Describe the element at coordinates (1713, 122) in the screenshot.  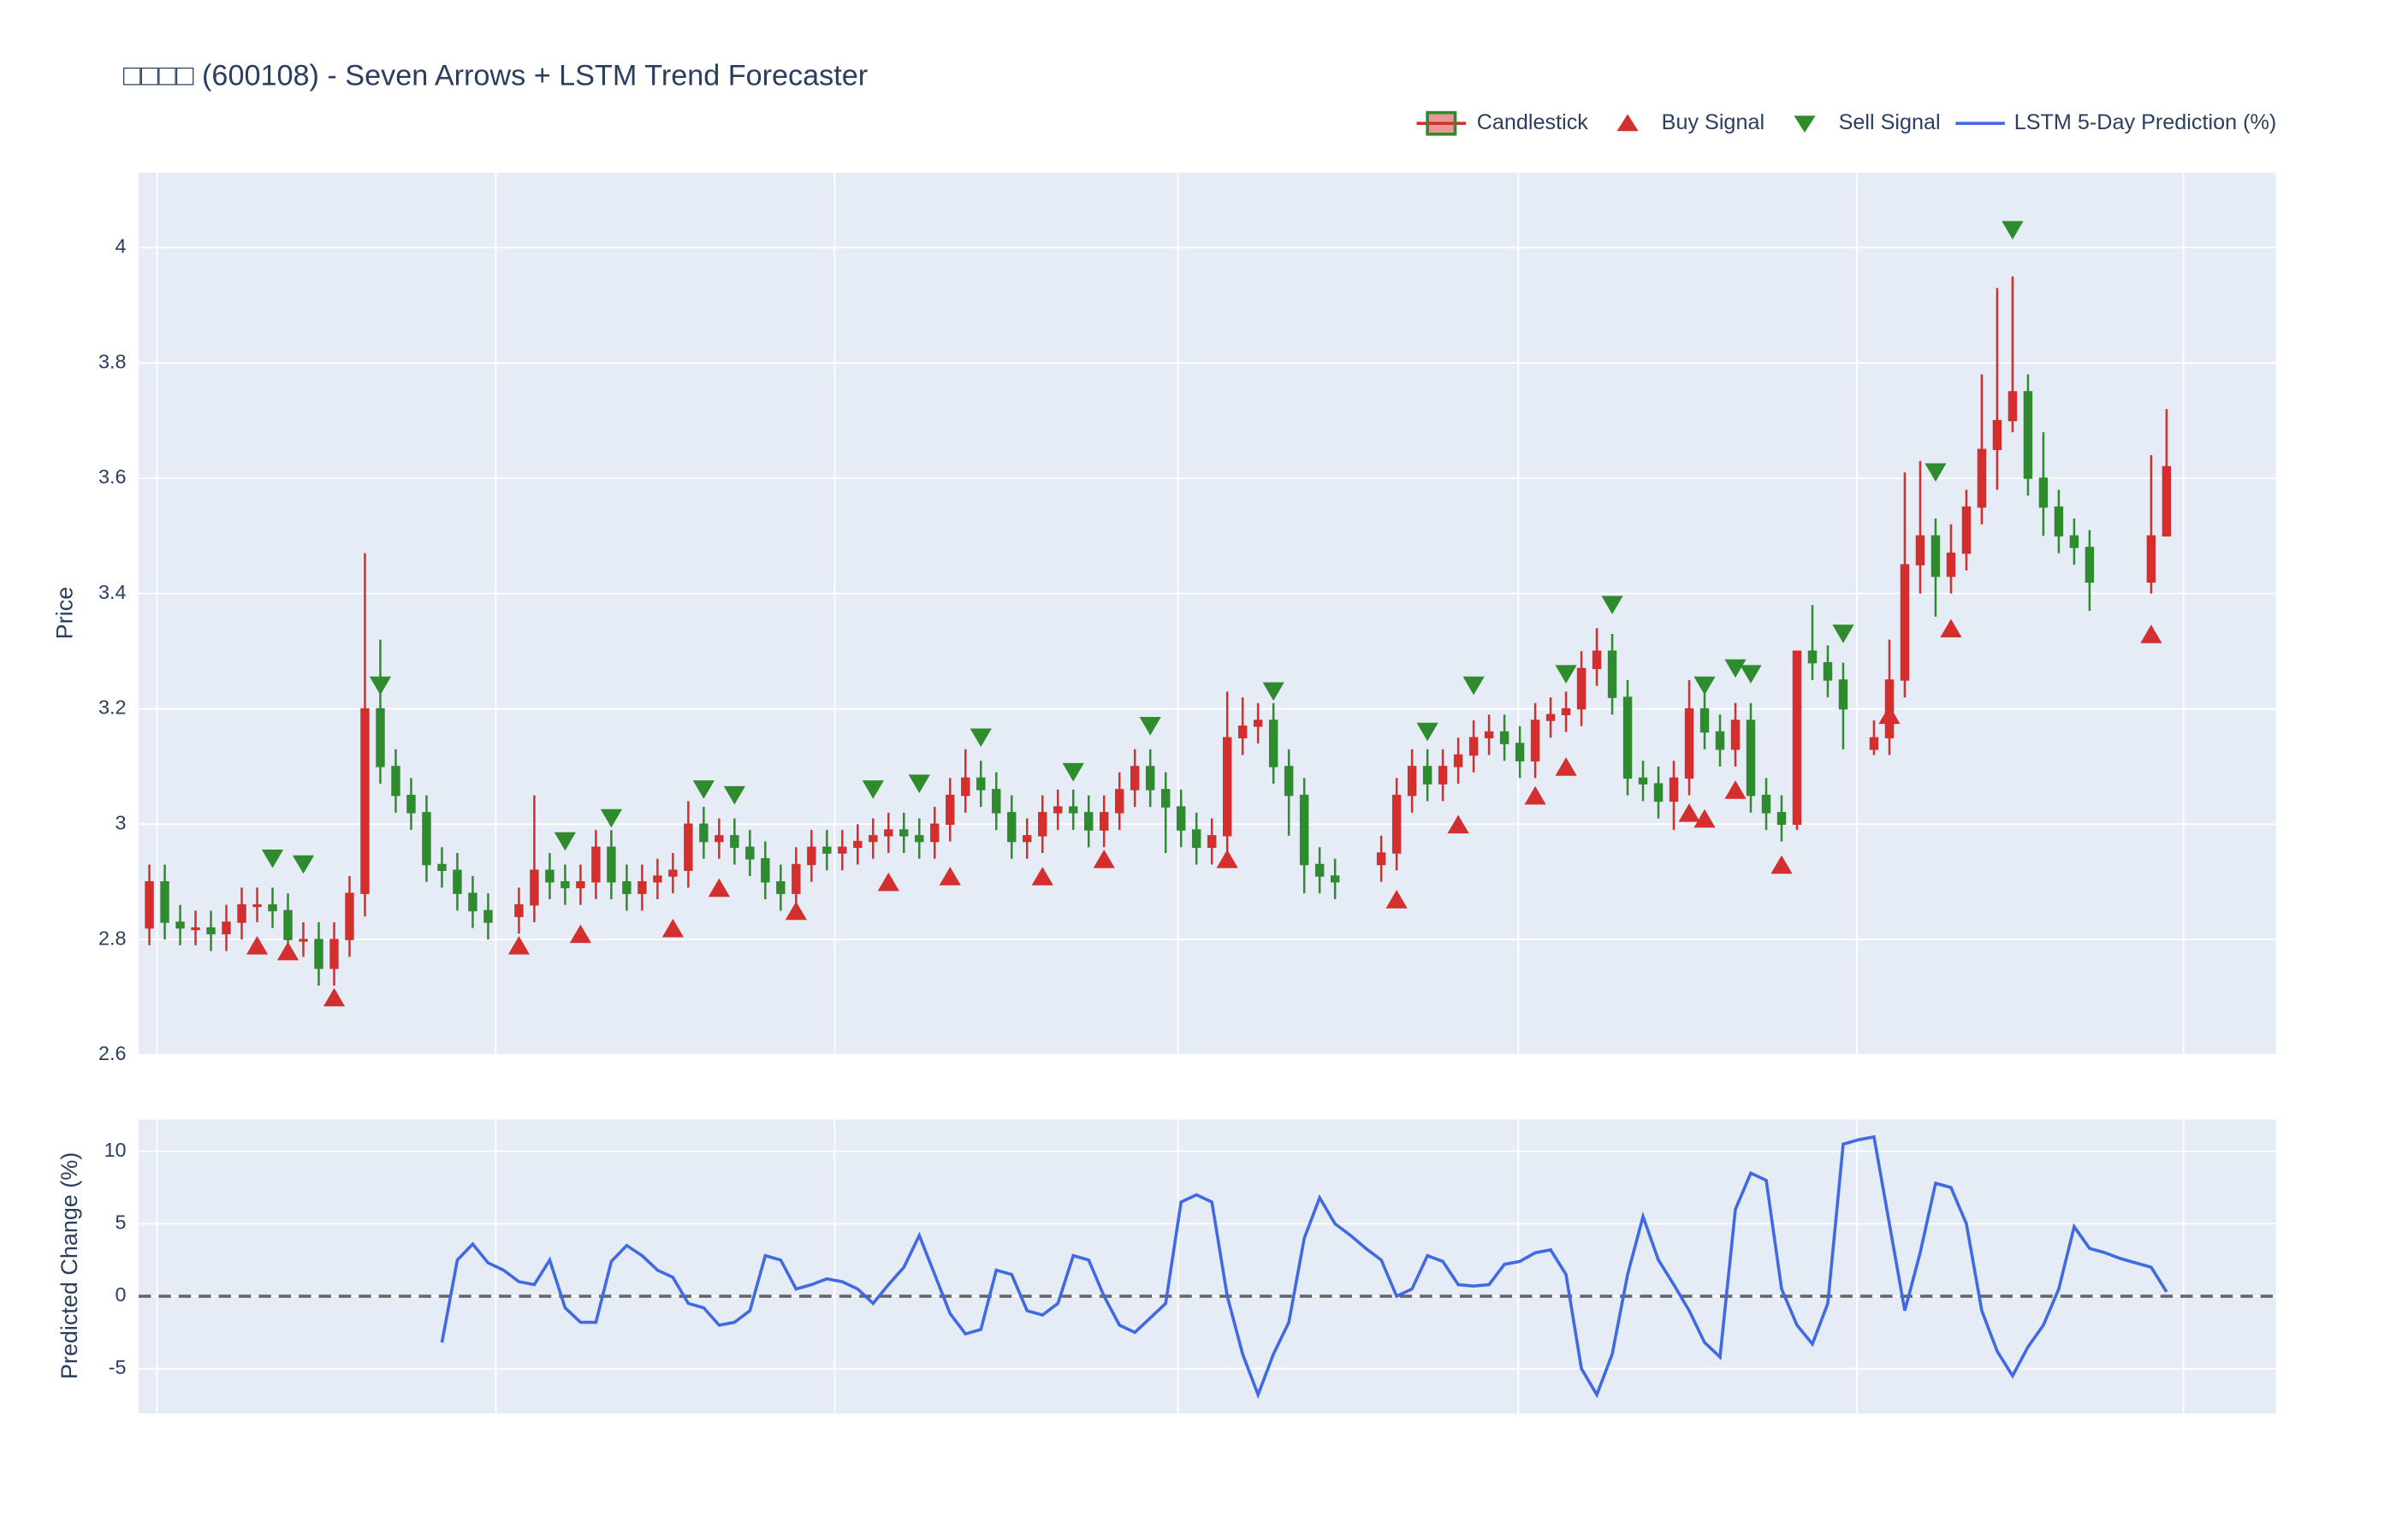
I see `legend-label: Buy Signal` at that location.